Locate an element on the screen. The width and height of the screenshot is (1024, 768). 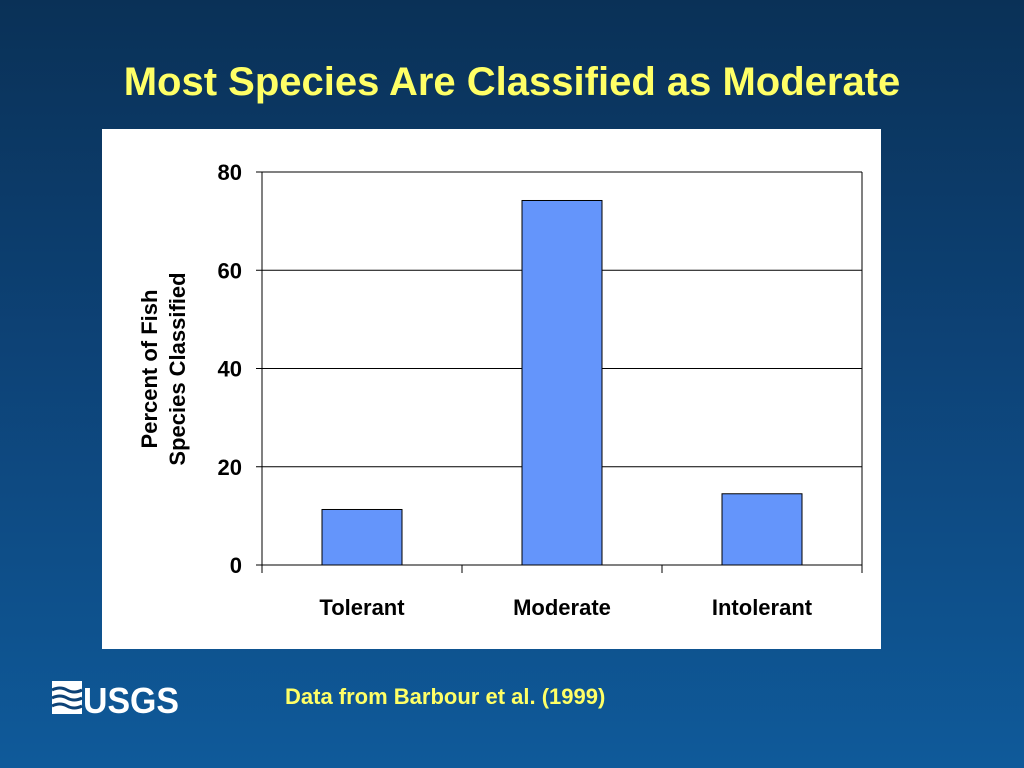
y-tick-label: 60 is located at coordinates (230, 270).